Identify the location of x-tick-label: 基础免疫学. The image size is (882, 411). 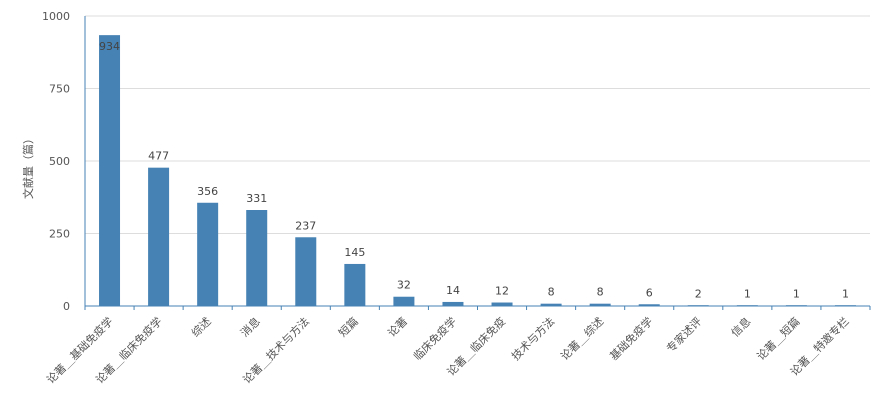
(631, 338).